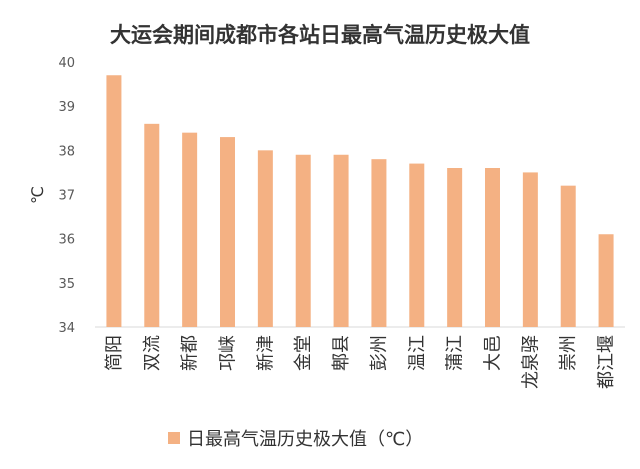  Describe the element at coordinates (360, 362) in the screenshot. I see `x-axis: 简阳 双流 新都 邛崃 新津 金堂 郫县 彭州 温江 蒲江 大邑 龙泉驿 崇州 都江堰` at that location.